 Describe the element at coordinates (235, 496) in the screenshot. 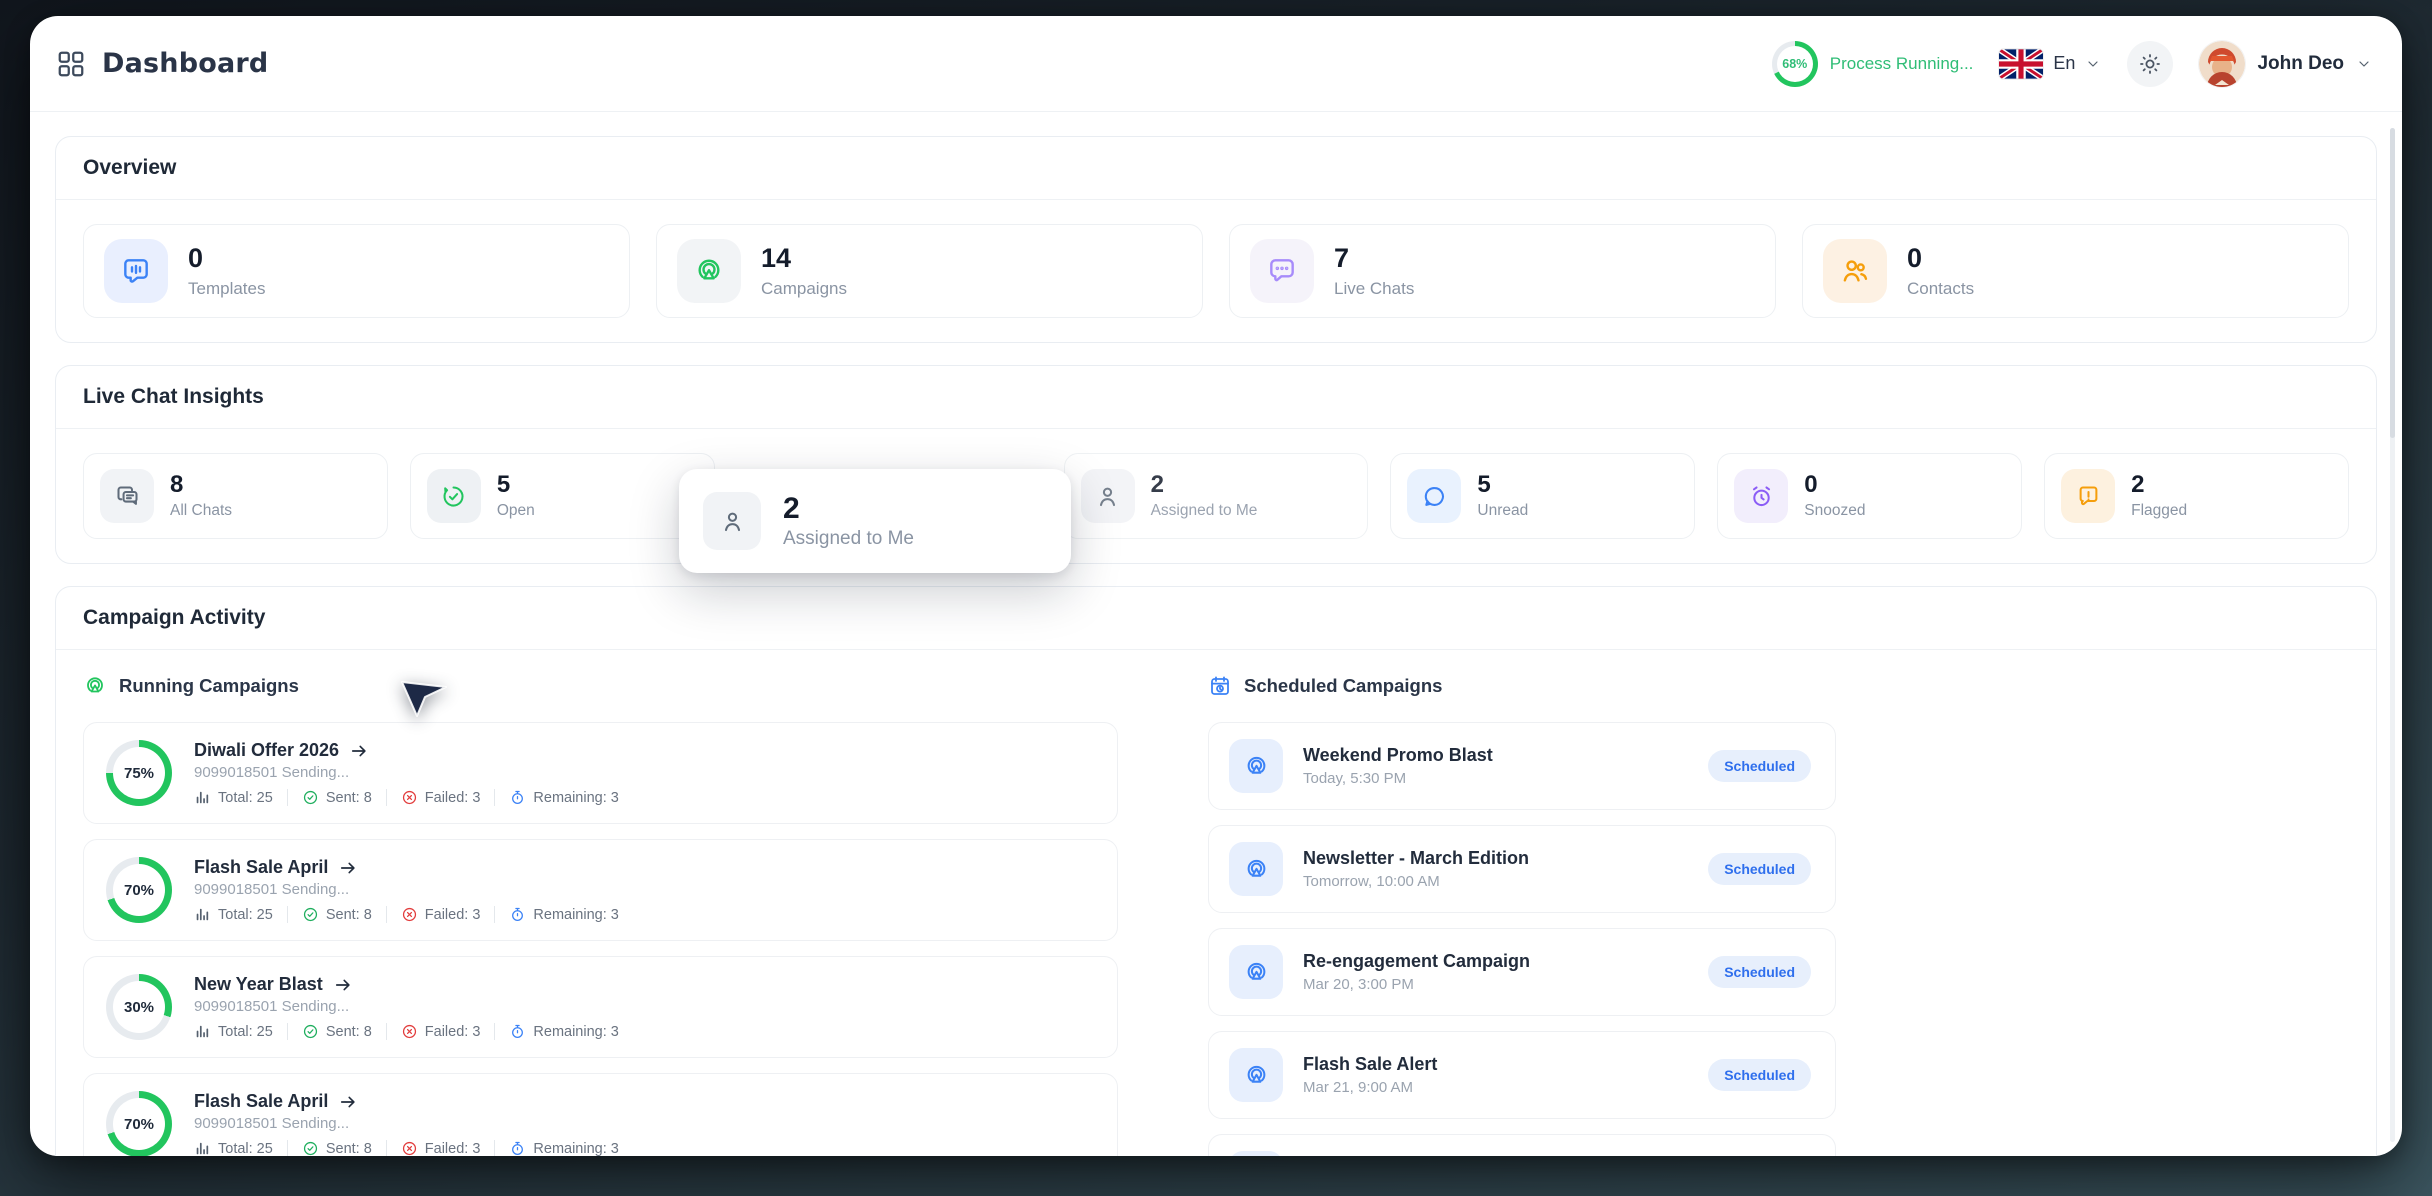

I see `insight-card-all-chats: 8 All Chats` at that location.